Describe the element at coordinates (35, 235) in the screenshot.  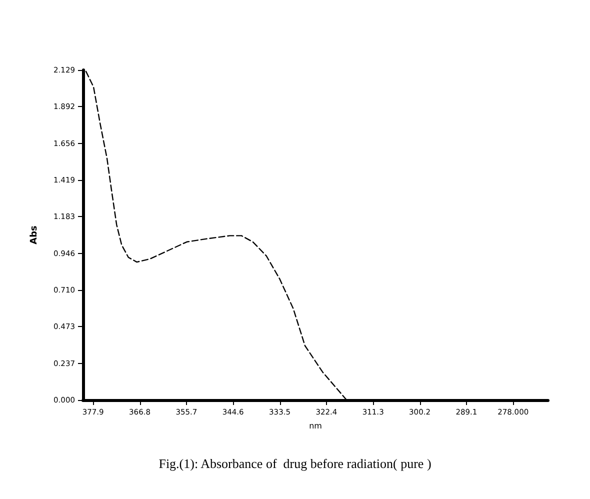
I see `y-axis-title: Abs` at that location.